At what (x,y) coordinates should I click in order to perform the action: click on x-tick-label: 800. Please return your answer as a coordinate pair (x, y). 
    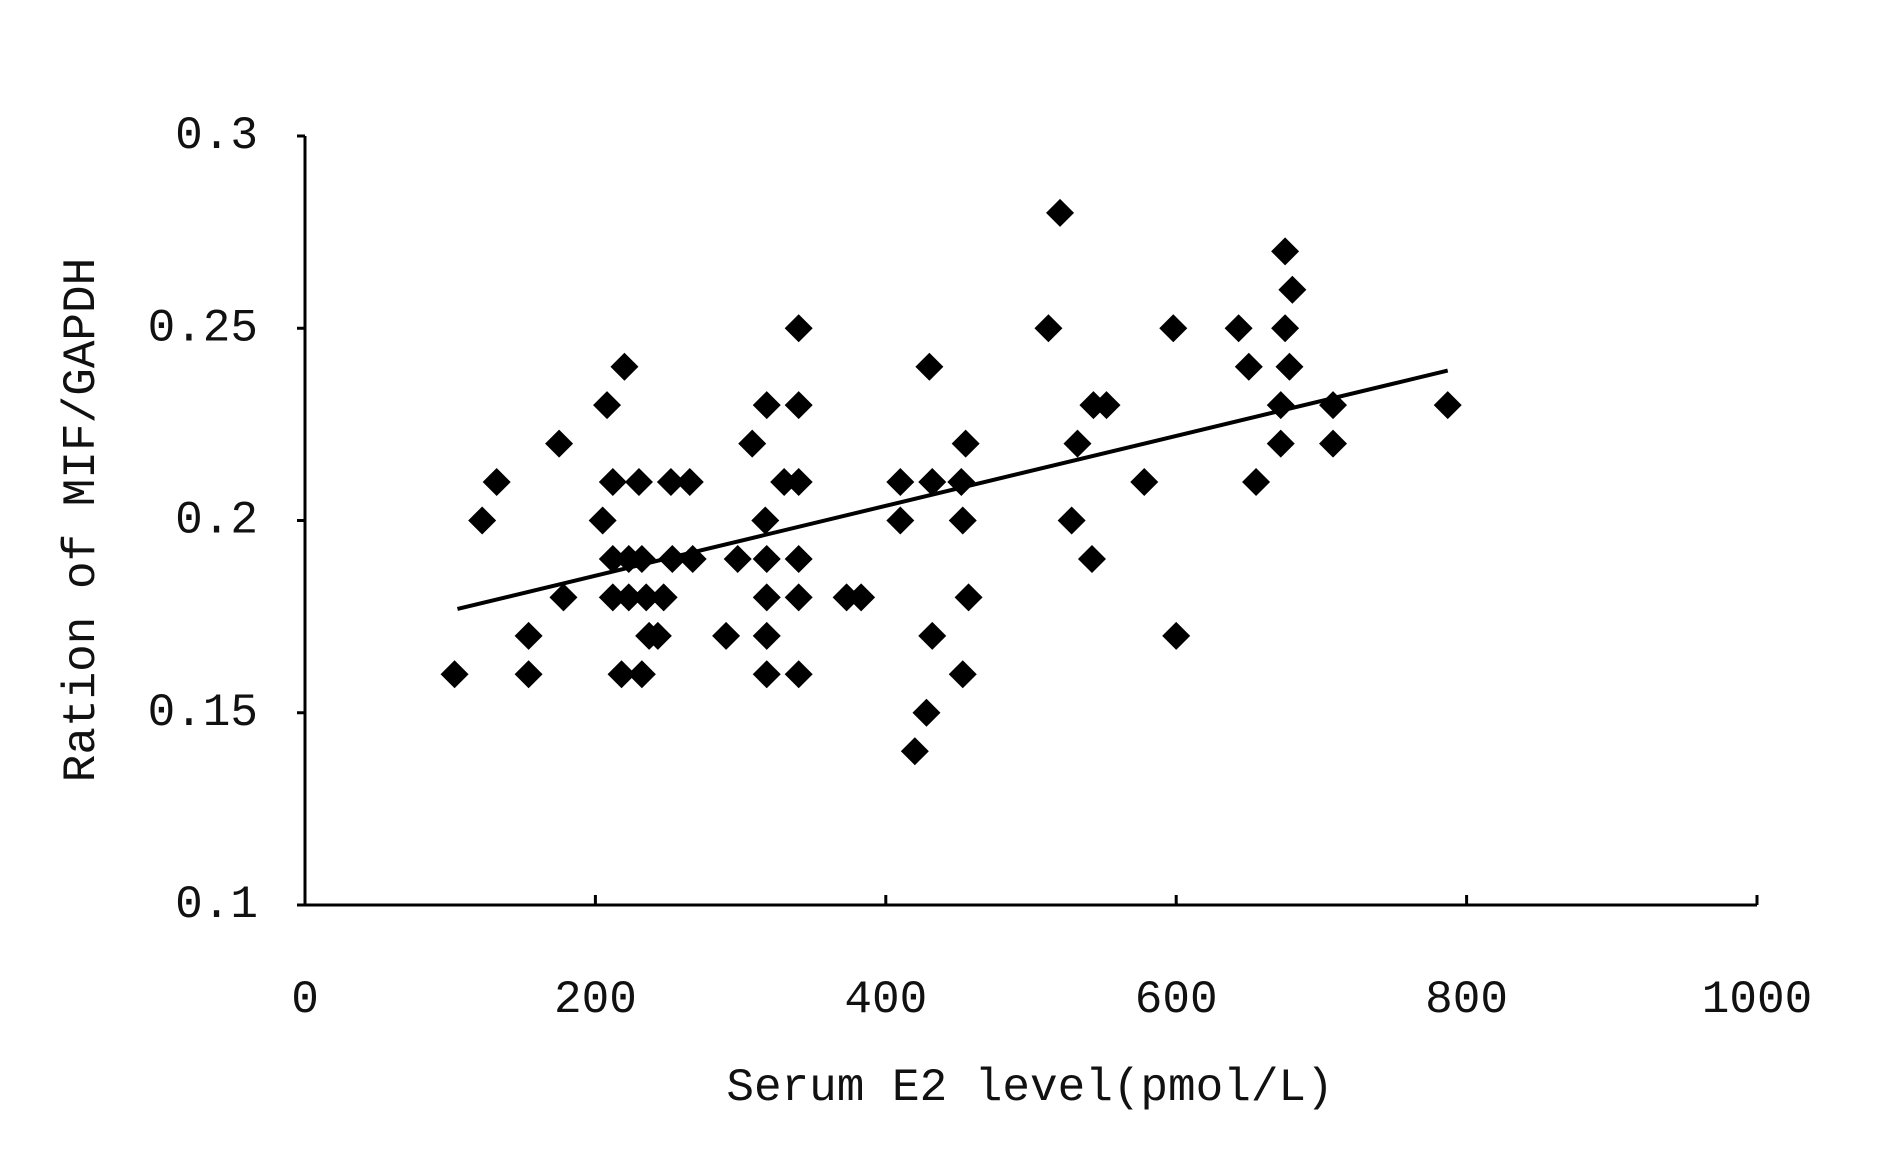
    Looking at the image, I should click on (1466, 1000).